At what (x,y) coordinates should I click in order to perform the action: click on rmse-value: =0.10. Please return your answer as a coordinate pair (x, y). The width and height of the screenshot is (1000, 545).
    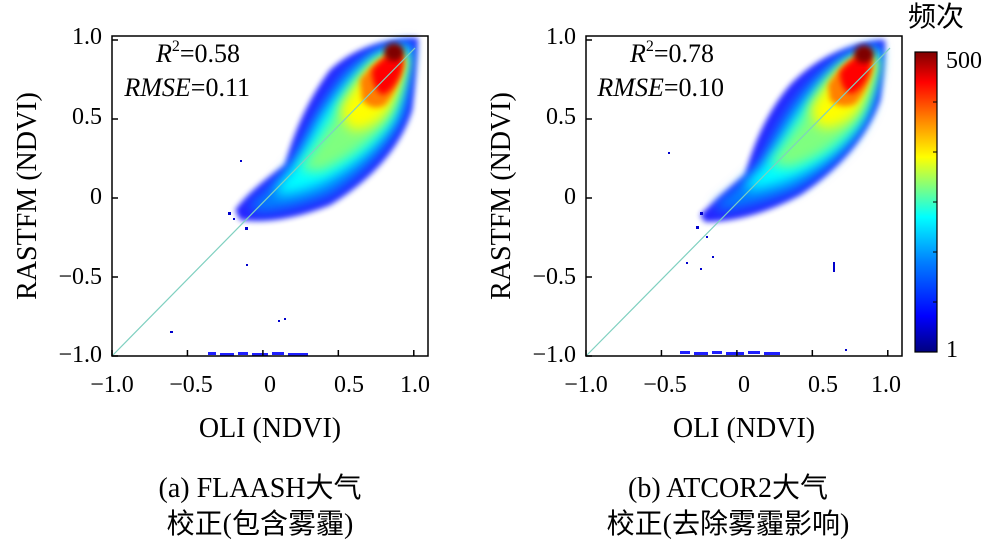
    Looking at the image, I should click on (694, 87).